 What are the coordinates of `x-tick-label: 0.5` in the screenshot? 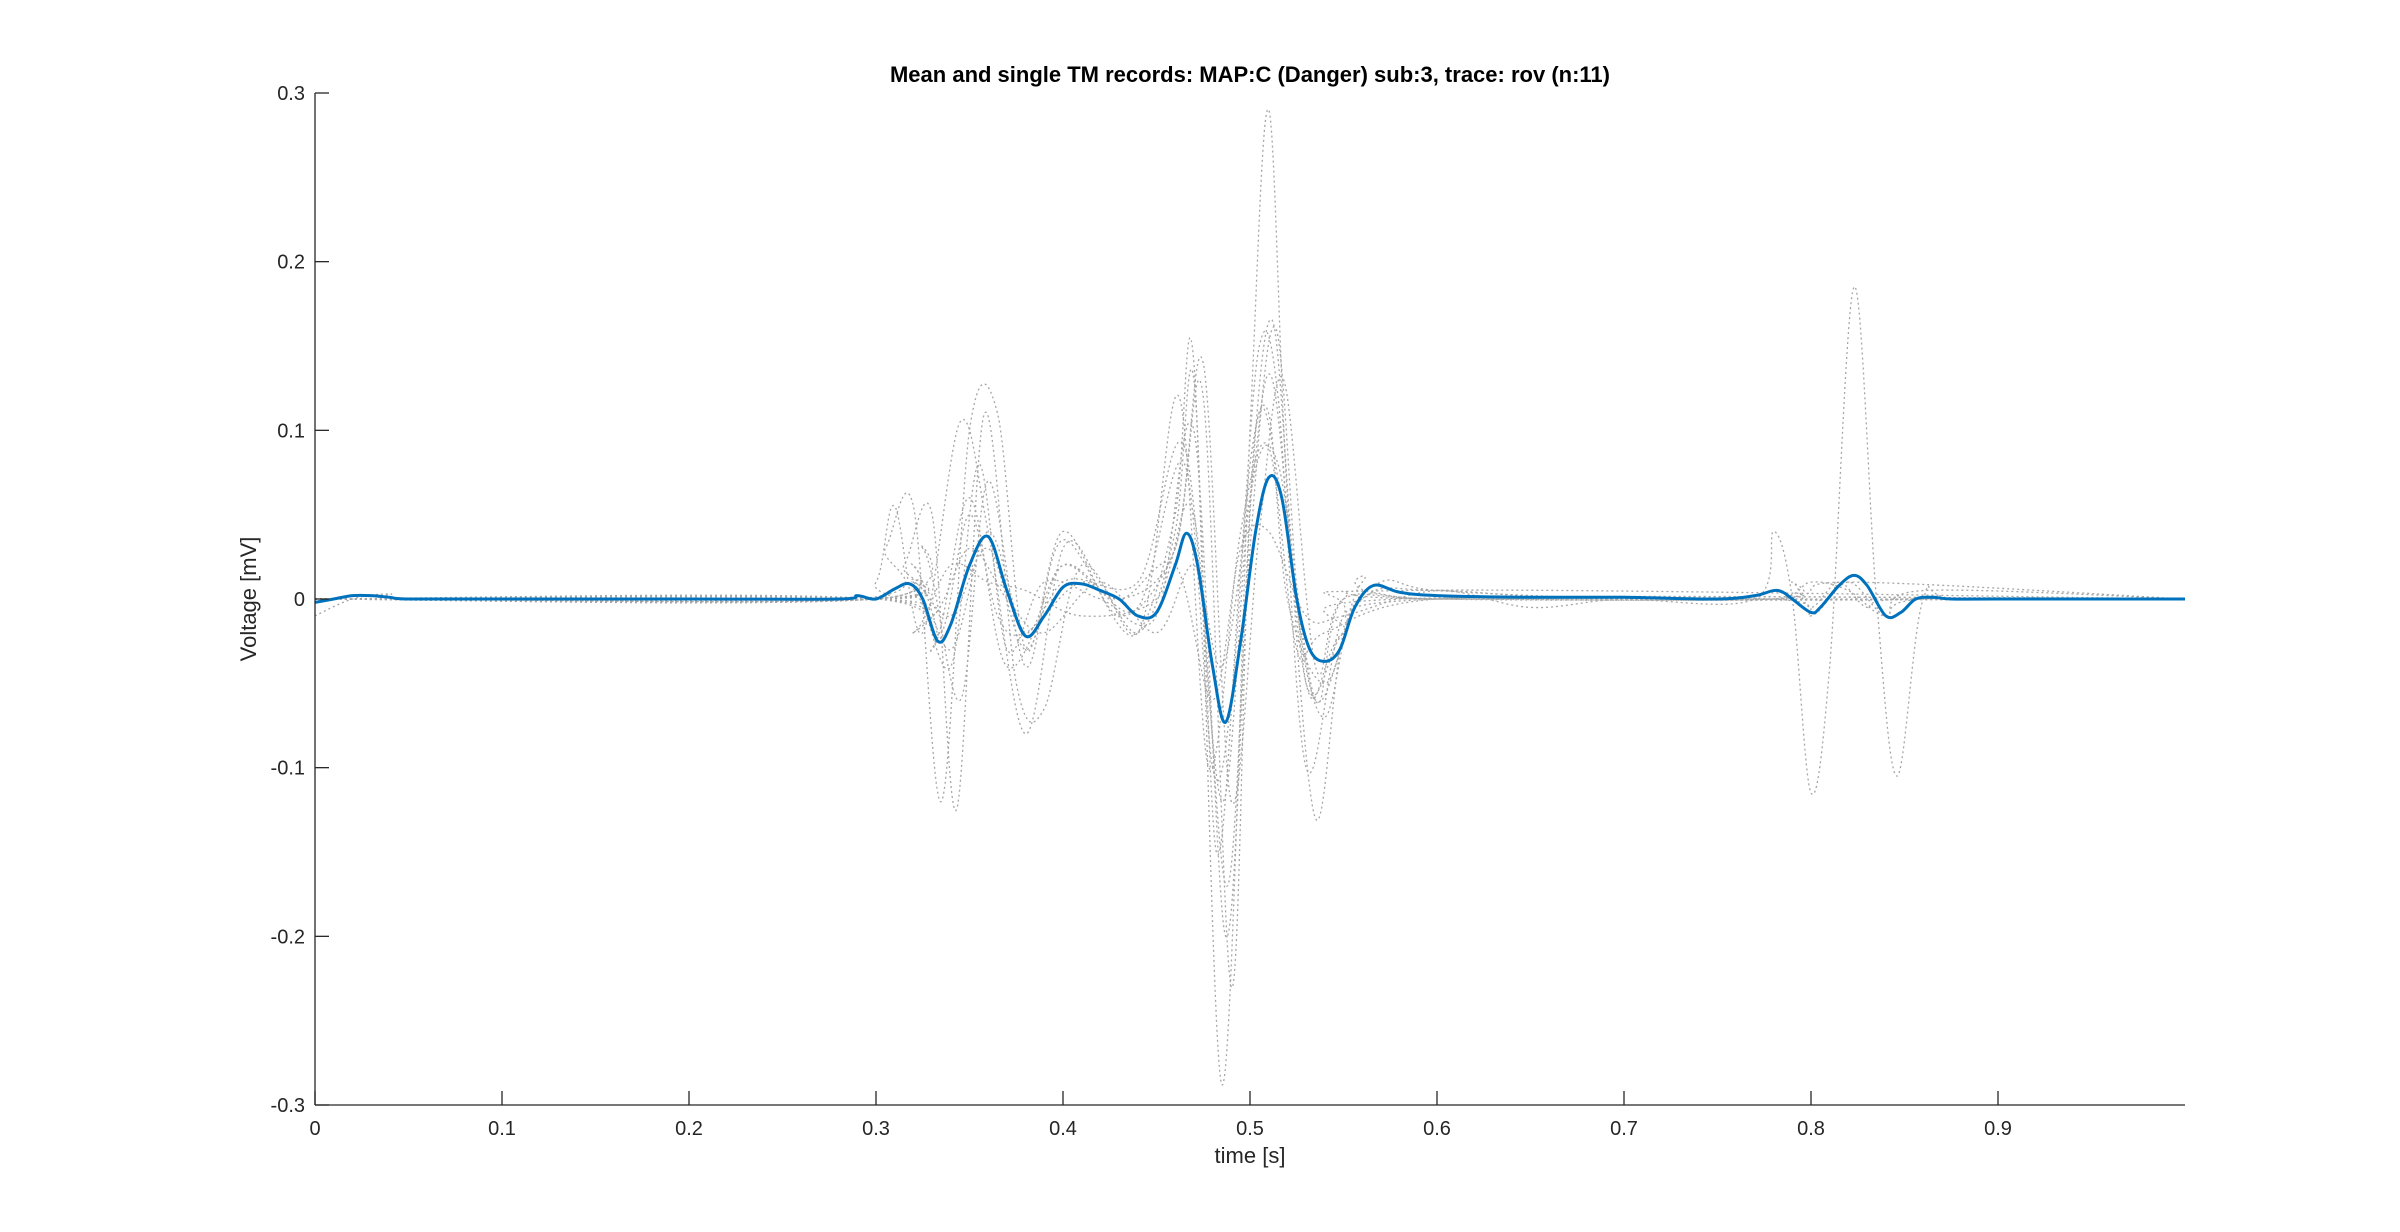 It's located at (1250, 1129).